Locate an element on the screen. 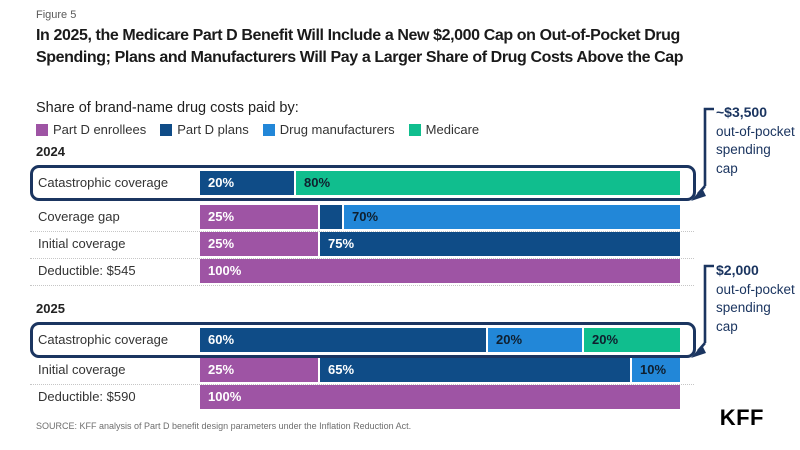 The height and width of the screenshot is (450, 800). chart-row: Catastrophic coverage 60% 20% 20% is located at coordinates (363, 340).